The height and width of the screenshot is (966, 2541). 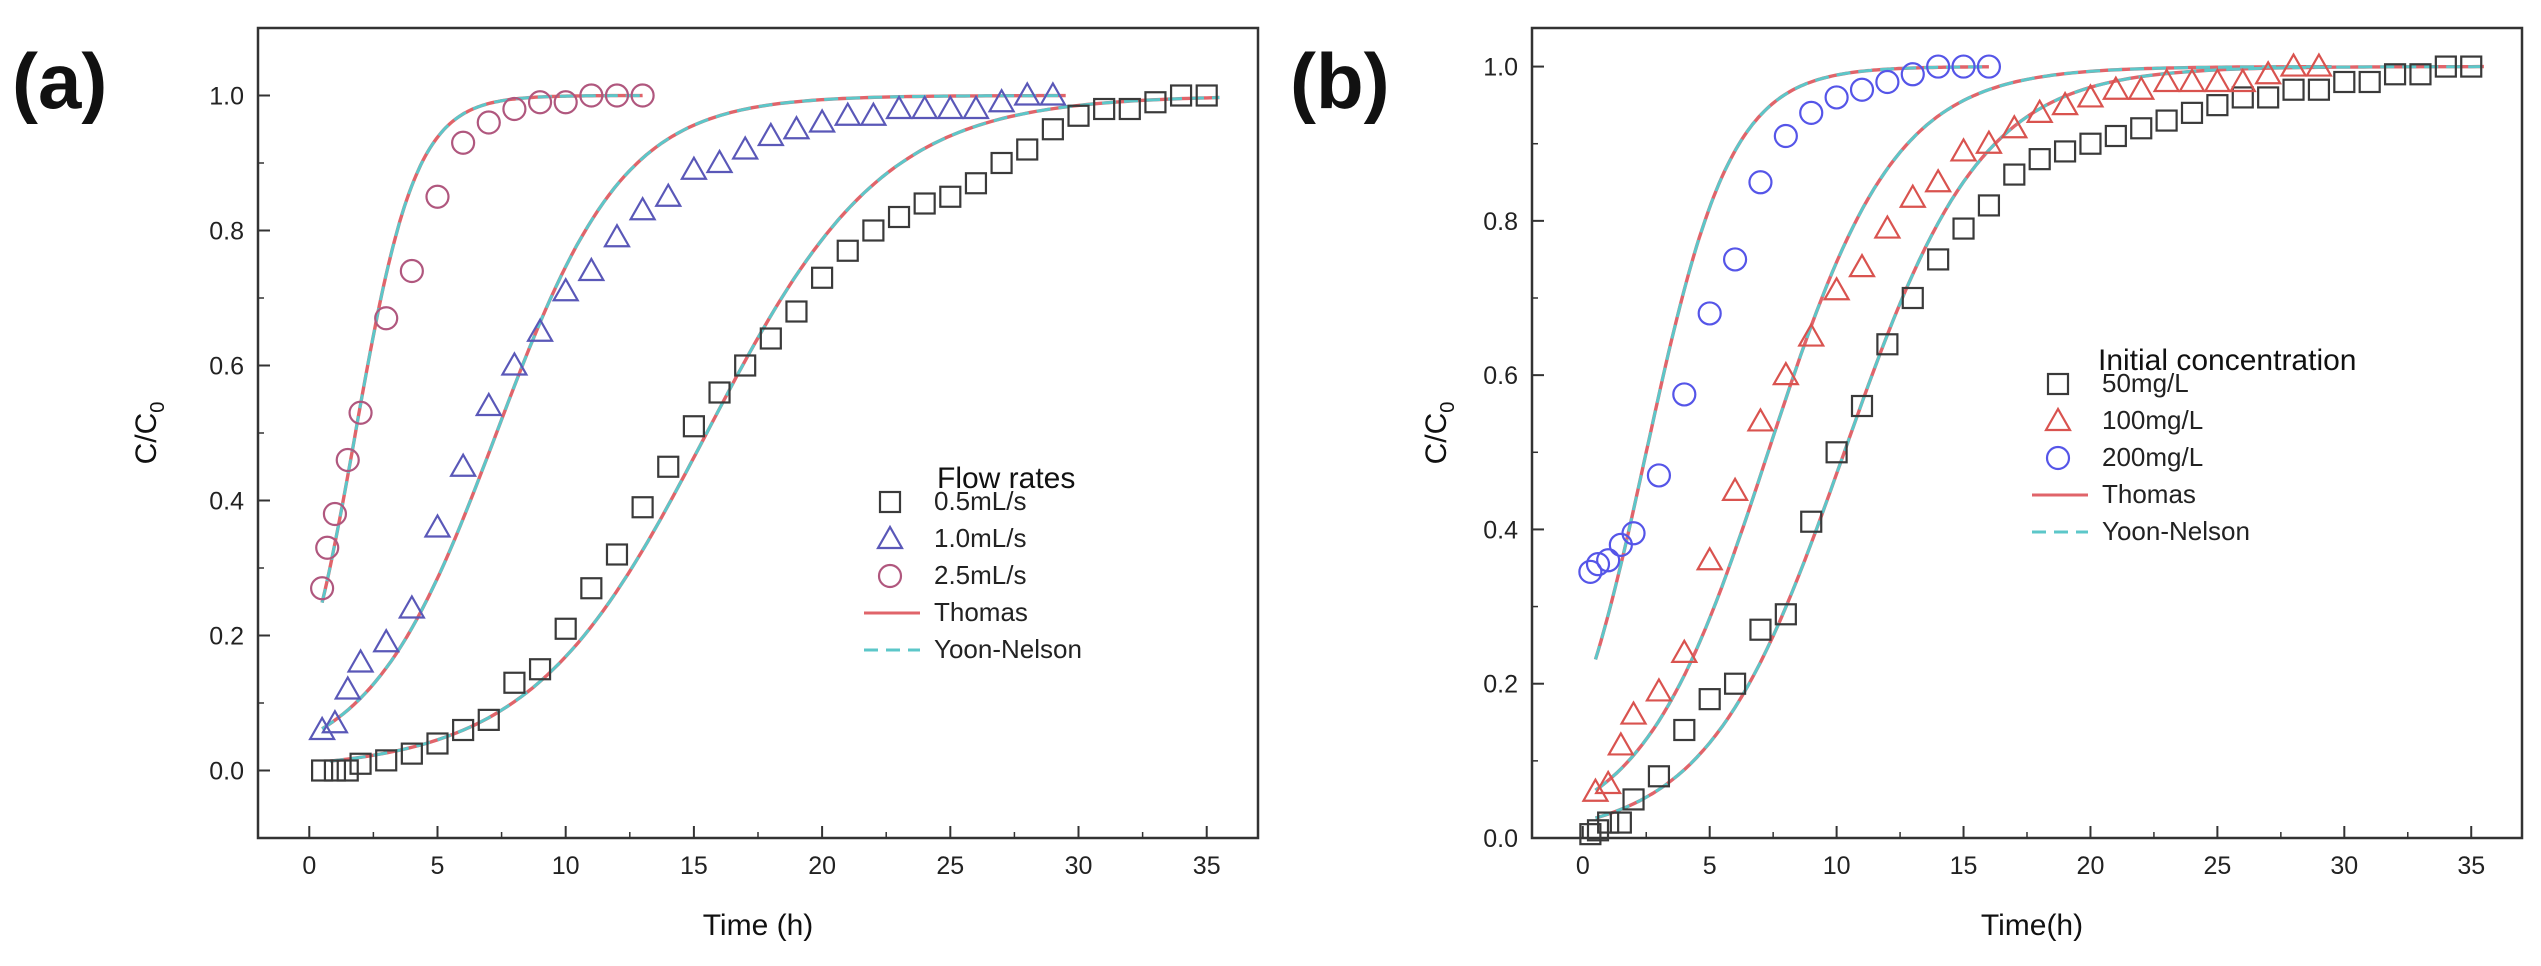 I want to click on panel-label-b: (b), so click(x=1340, y=81).